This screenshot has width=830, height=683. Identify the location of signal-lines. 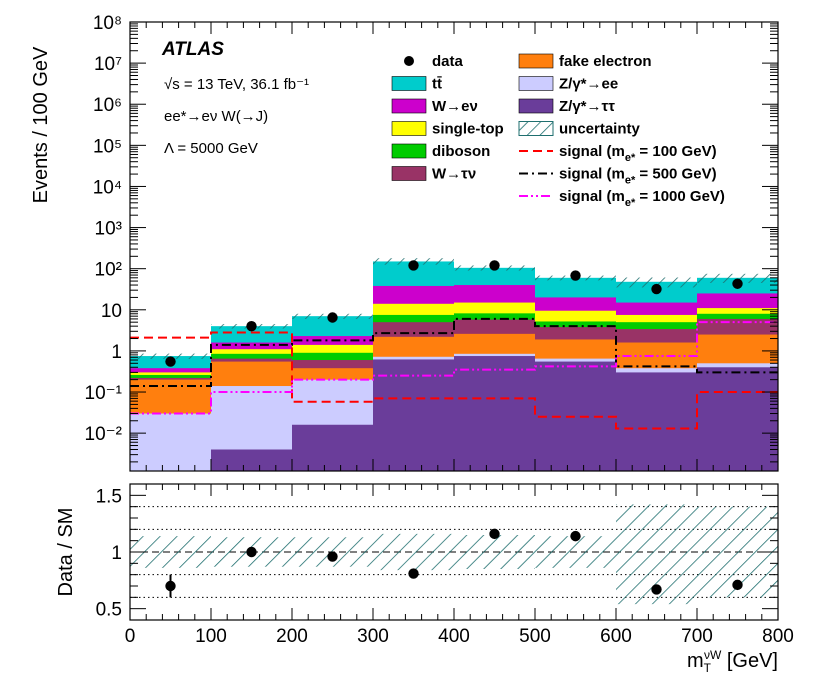
(454, 373).